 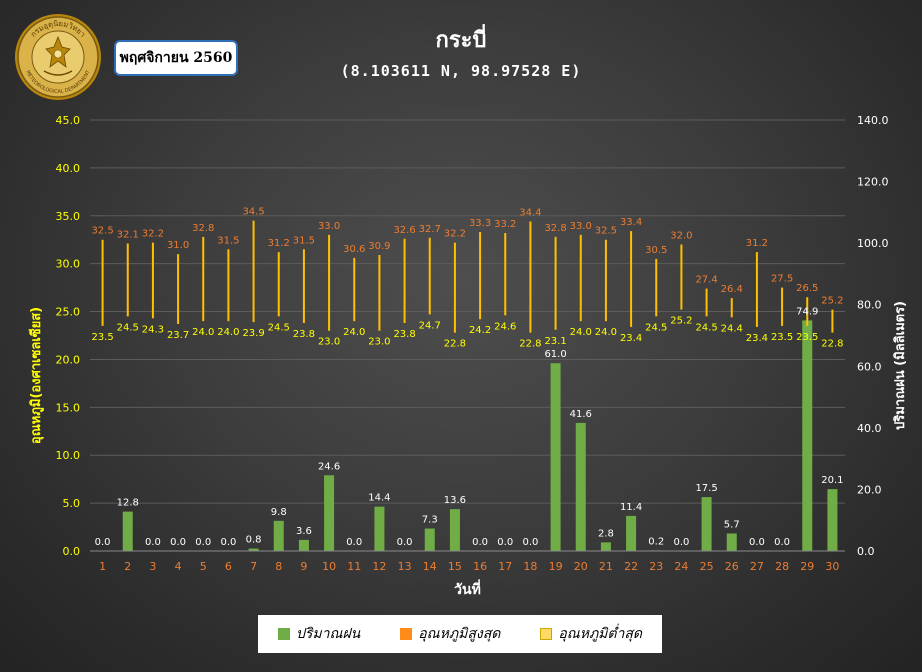 What do you see at coordinates (455, 566) in the screenshot?
I see `x-tick-label: 15` at bounding box center [455, 566].